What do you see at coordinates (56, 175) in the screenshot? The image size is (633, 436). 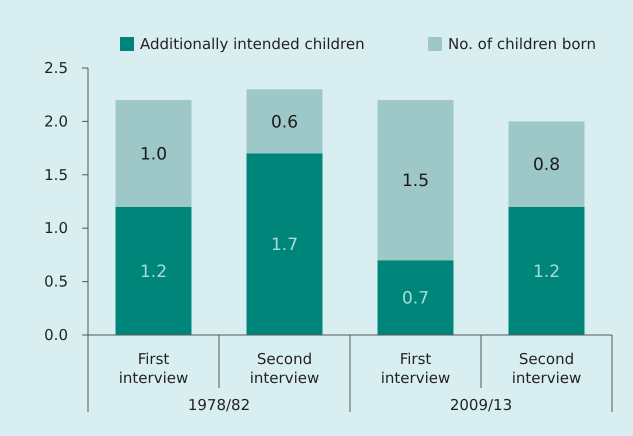 I see `y-tick-label: 1.5` at bounding box center [56, 175].